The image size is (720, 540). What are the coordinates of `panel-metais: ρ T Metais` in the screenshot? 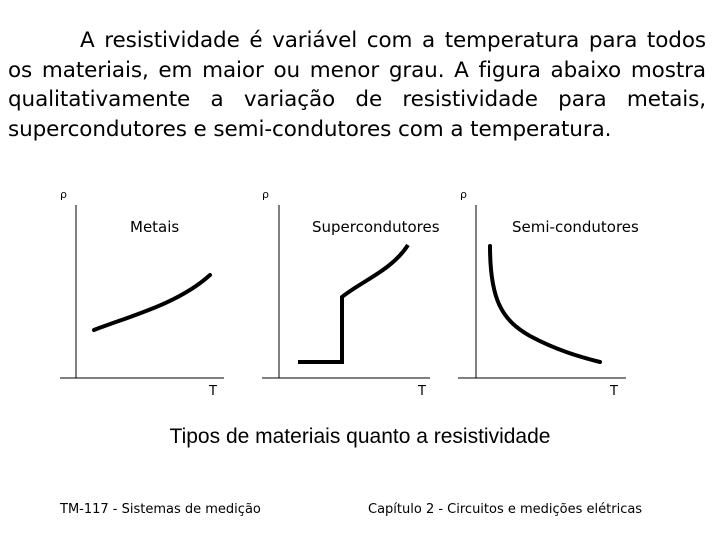 It's located at (142, 293).